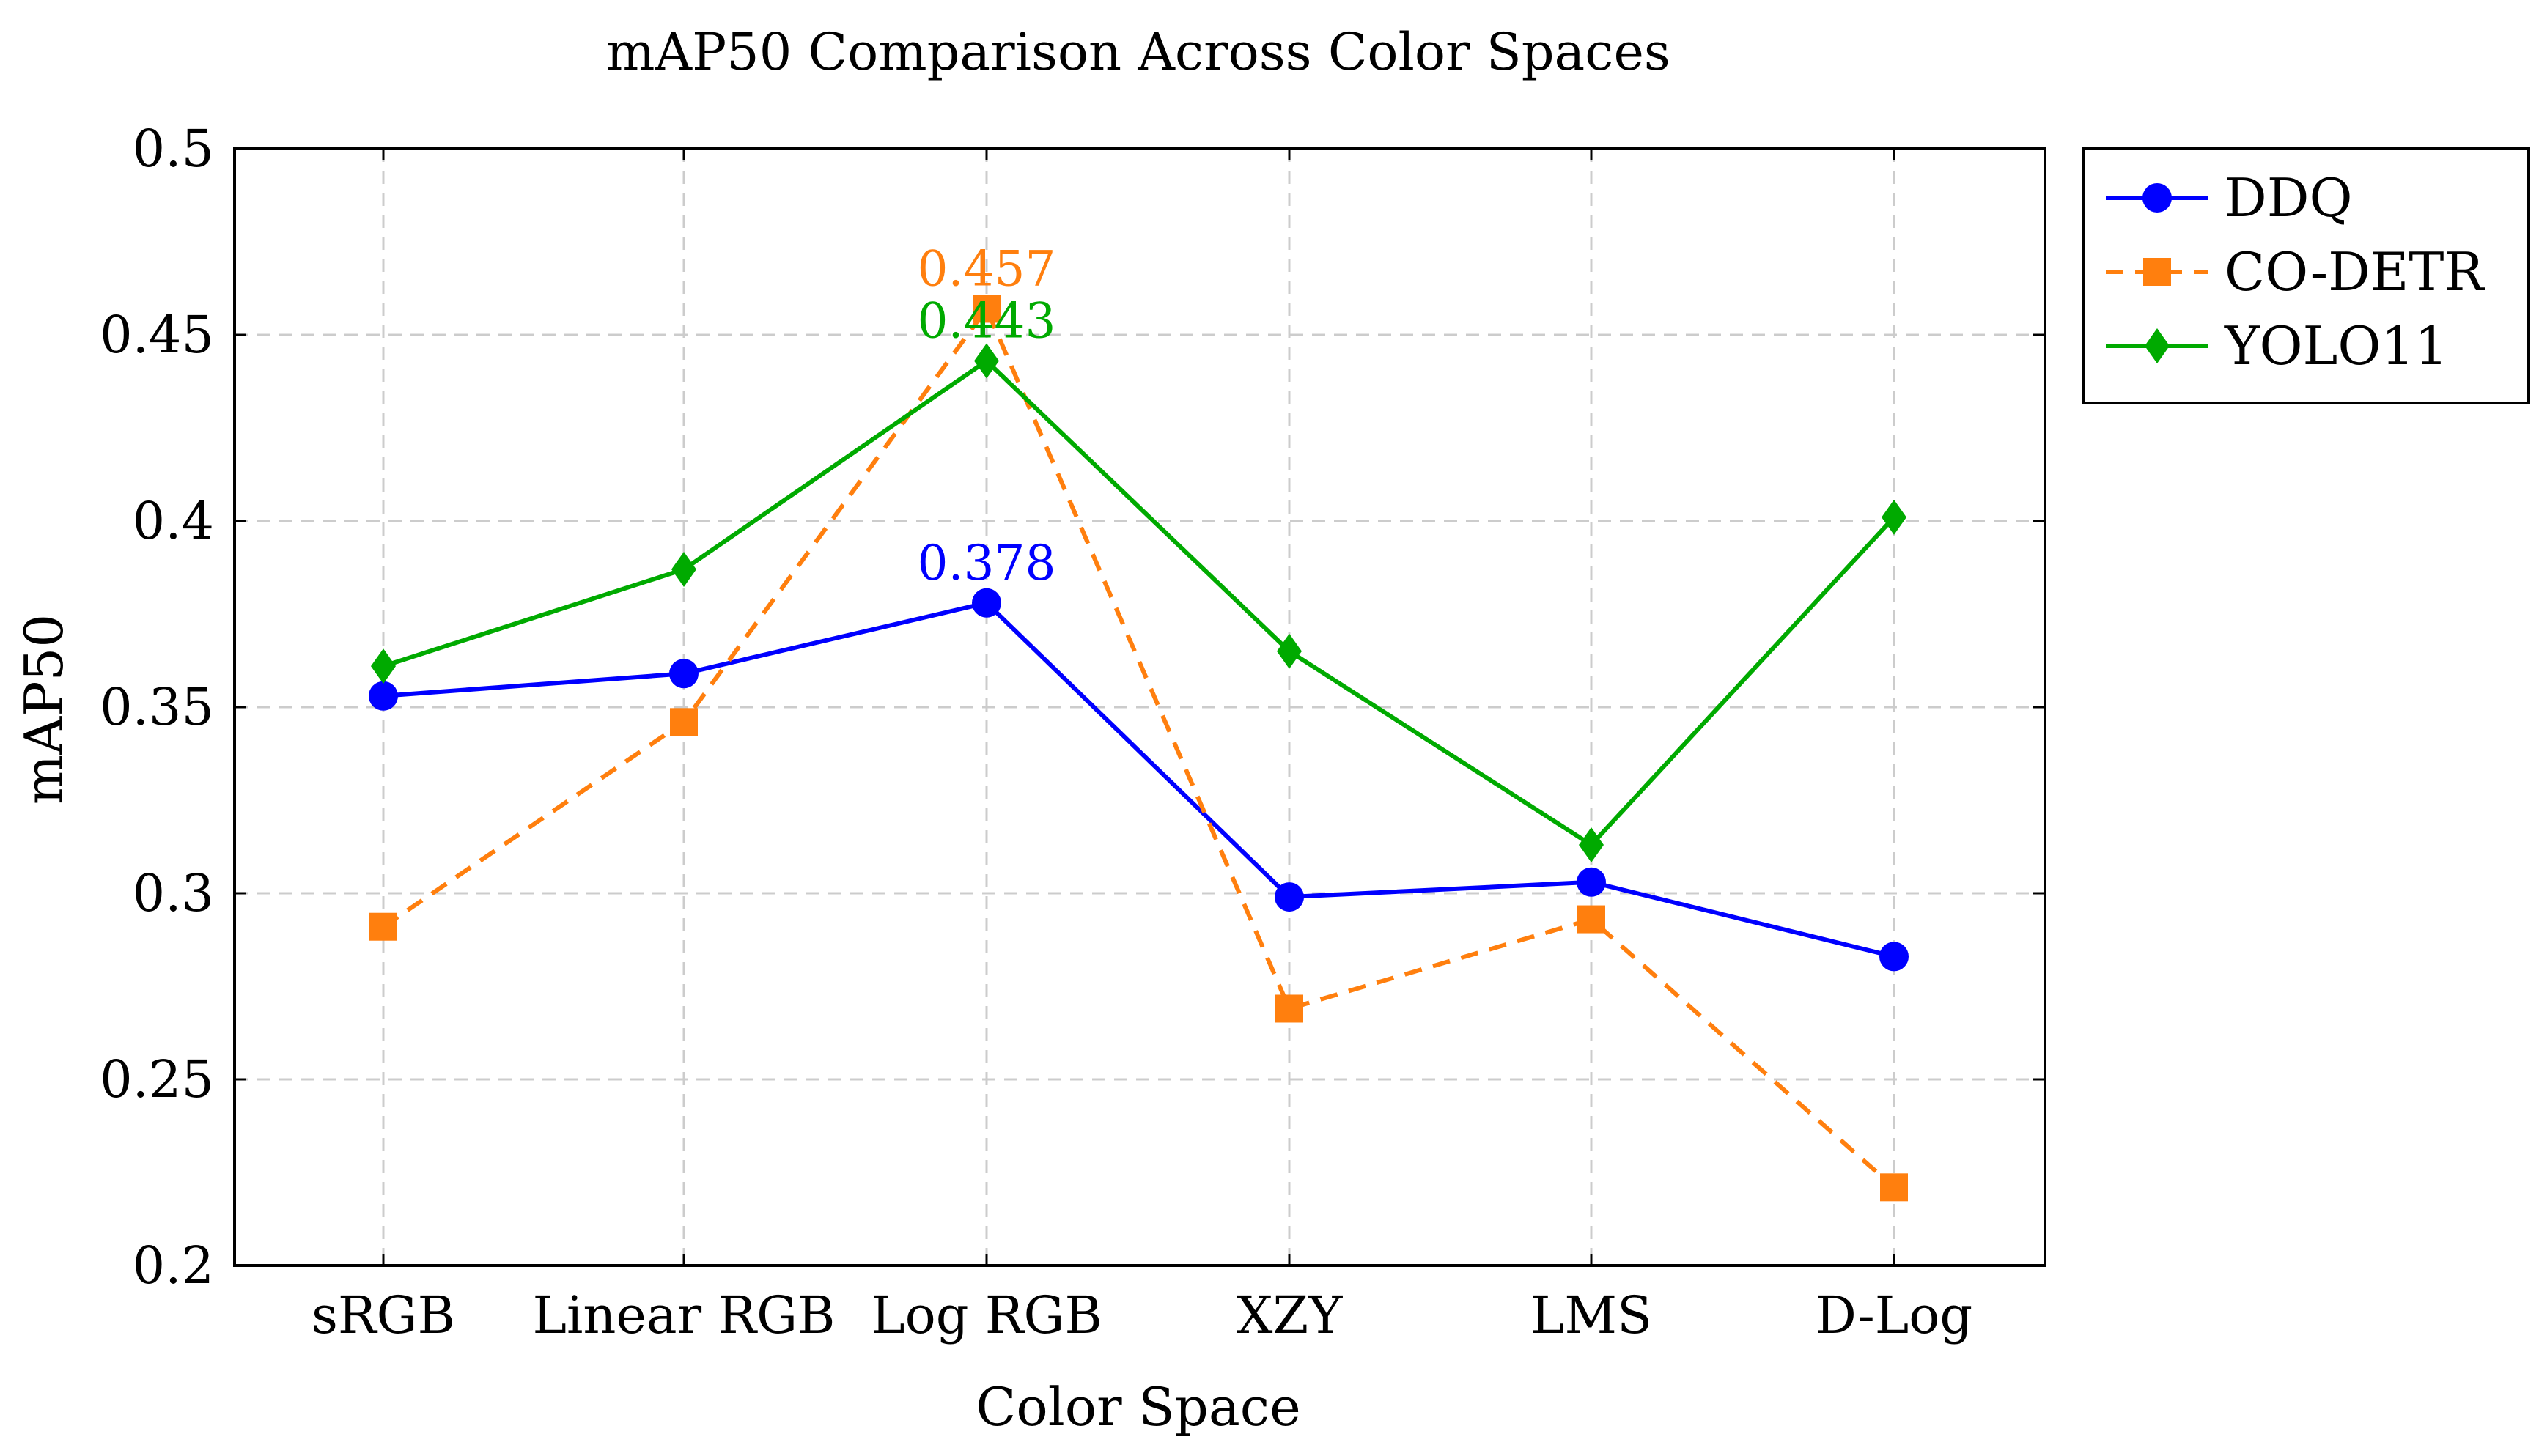  I want to click on x-tick-label: Linear RGB, so click(684, 1315).